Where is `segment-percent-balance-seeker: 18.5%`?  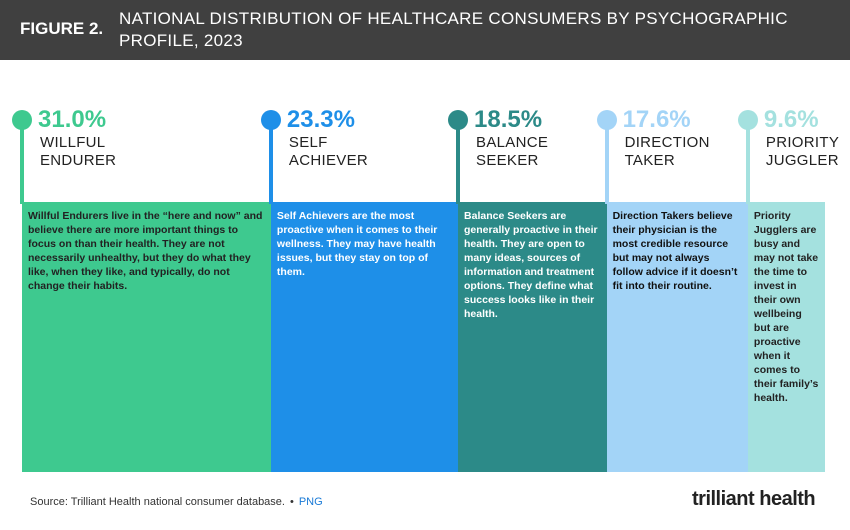 segment-percent-balance-seeker: 18.5% is located at coordinates (508, 119).